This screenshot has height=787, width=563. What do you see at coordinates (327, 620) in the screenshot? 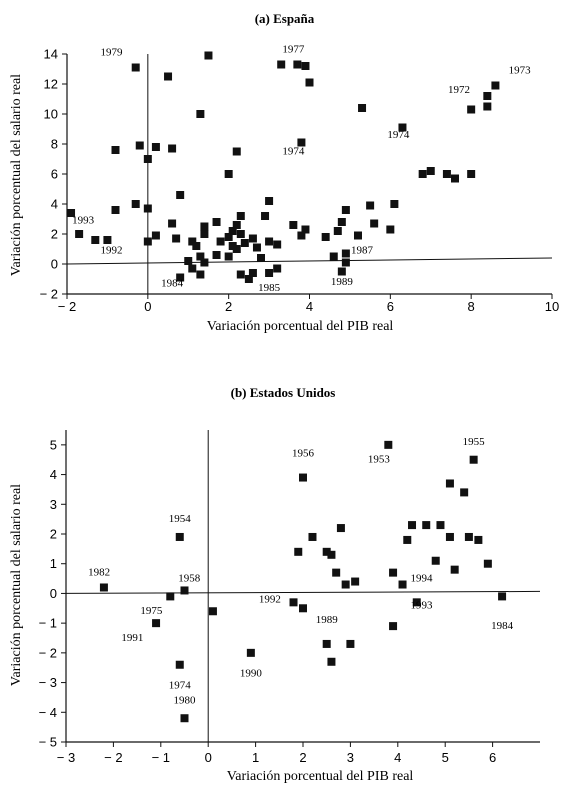
I see `year-annotation: 1989` at bounding box center [327, 620].